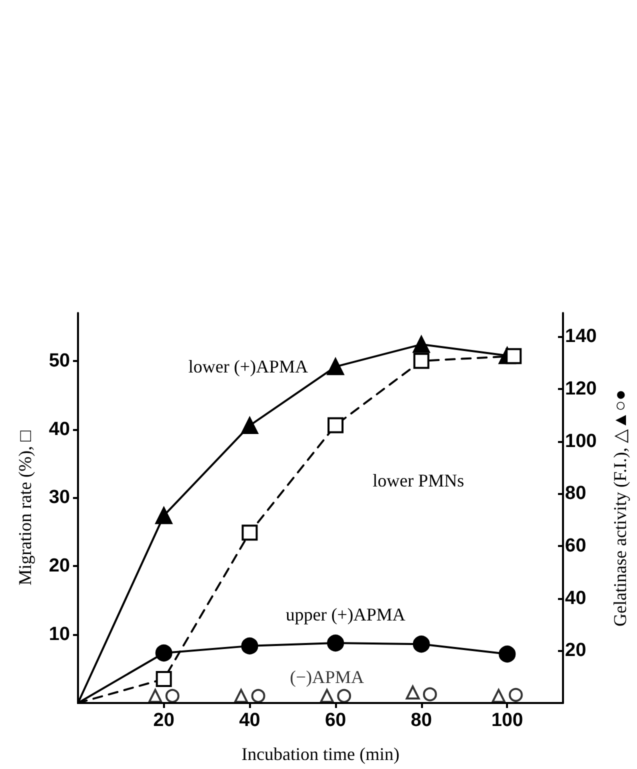 Image resolution: width=637 pixels, height=769 pixels. I want to click on y2-tick-label: 140, so click(581, 337).